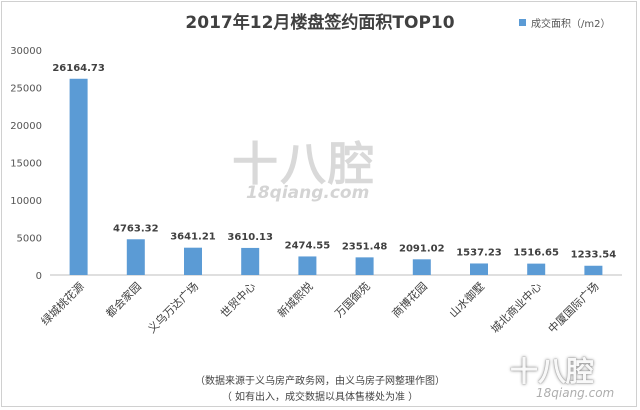  What do you see at coordinates (308, 193) in the screenshot?
I see `watermark-sub: 18qiang.com` at bounding box center [308, 193].